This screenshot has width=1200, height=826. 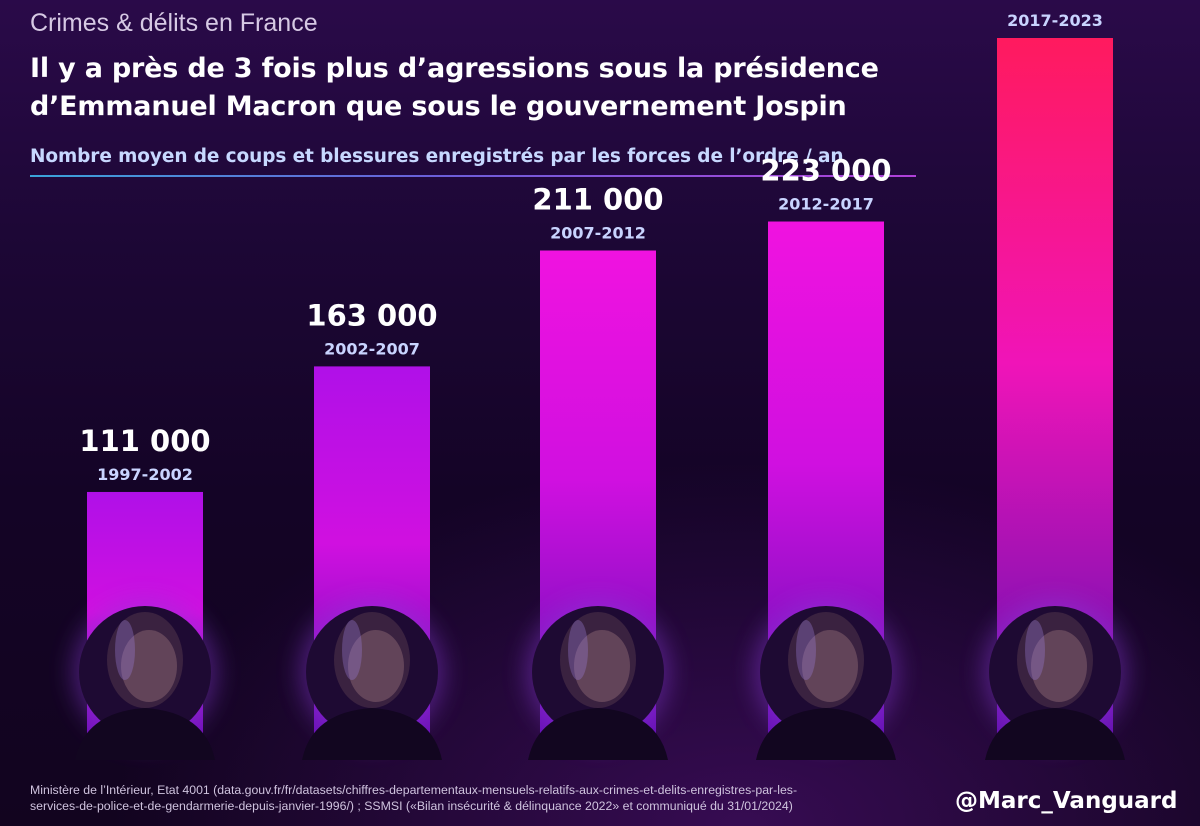 What do you see at coordinates (1055, 20) in the screenshot?
I see `period-label-5: 2017-2023` at bounding box center [1055, 20].